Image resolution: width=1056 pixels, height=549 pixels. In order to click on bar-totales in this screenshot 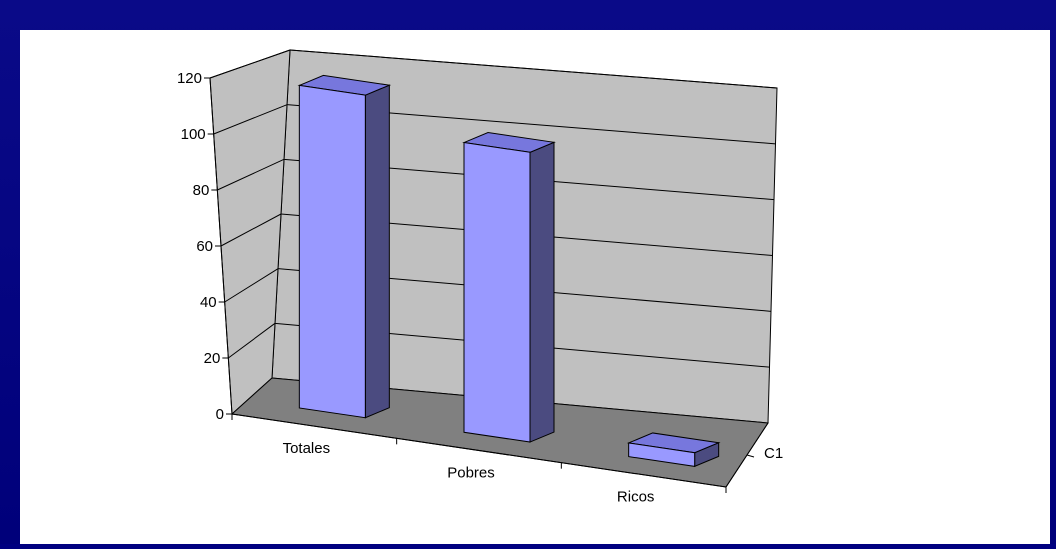, I will do `click(344, 246)`.